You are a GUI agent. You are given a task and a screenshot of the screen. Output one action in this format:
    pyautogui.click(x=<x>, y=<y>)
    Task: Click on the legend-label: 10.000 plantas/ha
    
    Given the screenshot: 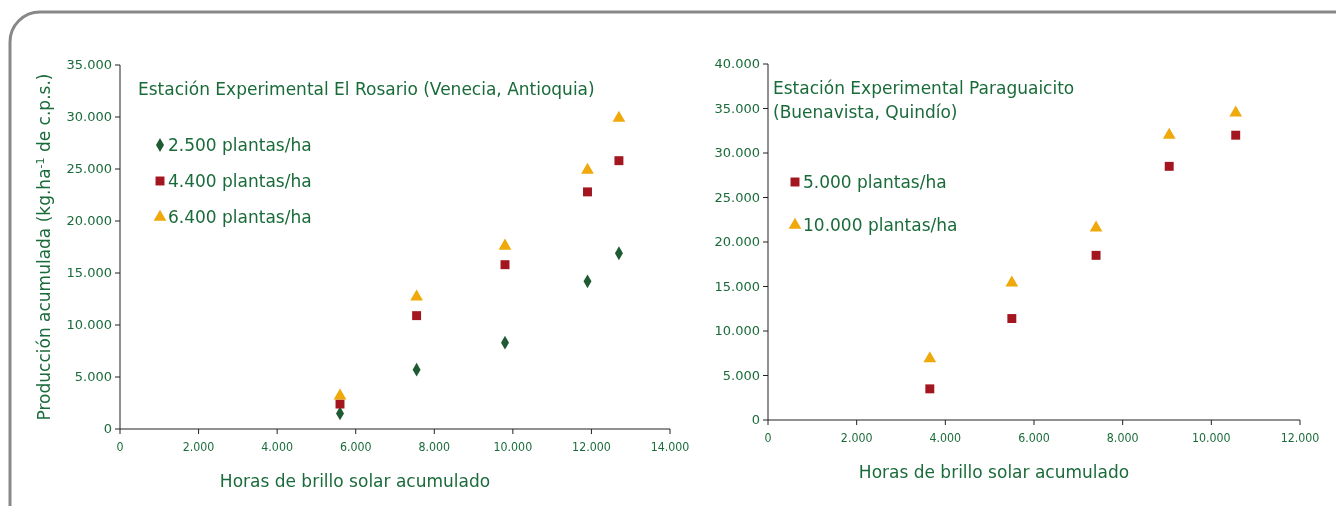 What is the action you would take?
    pyautogui.click(x=880, y=225)
    